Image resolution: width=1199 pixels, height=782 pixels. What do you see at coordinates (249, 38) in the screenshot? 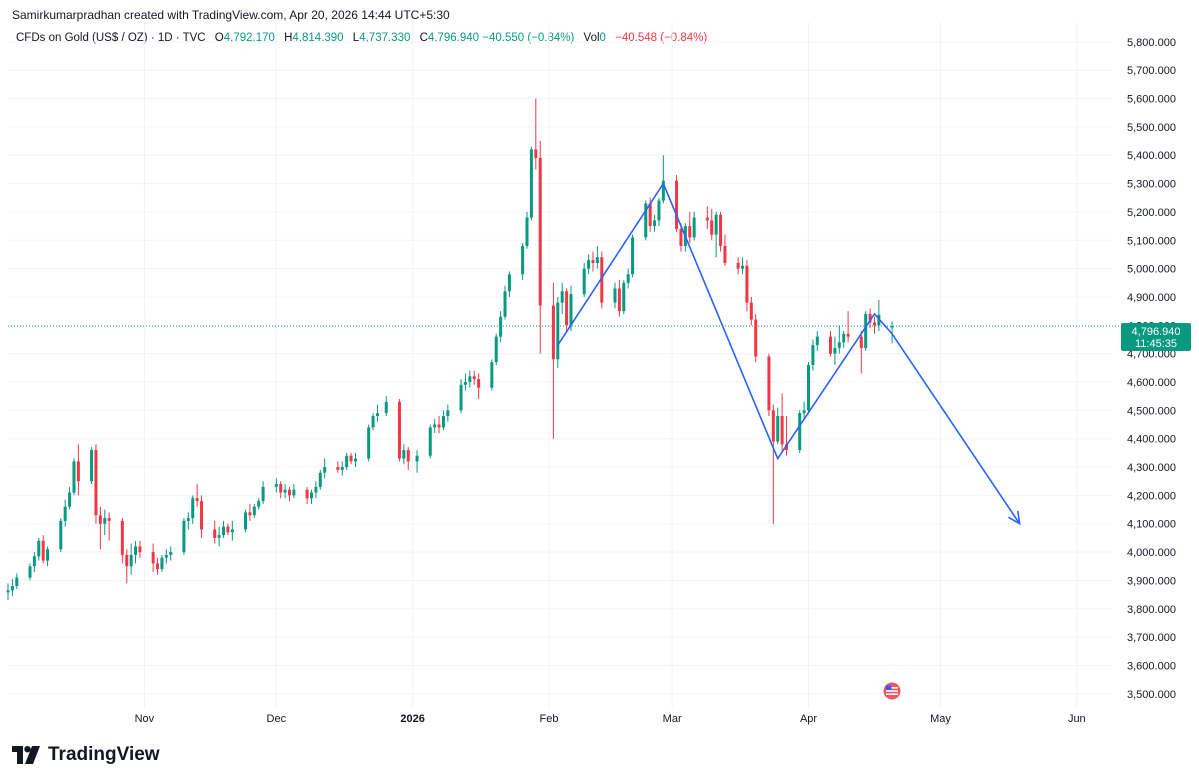
I see `legend-open-value: 4,792.170` at bounding box center [249, 38].